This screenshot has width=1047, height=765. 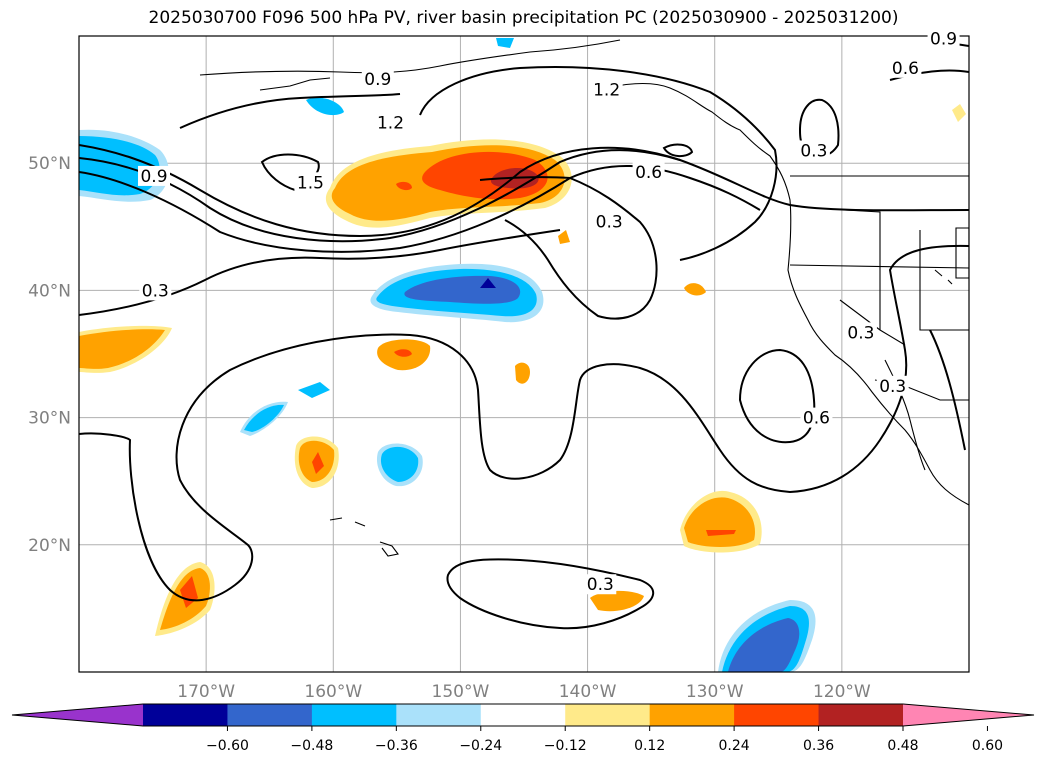 What do you see at coordinates (311, 746) in the screenshot?
I see `colorbar-tick-label: −0.48` at bounding box center [311, 746].